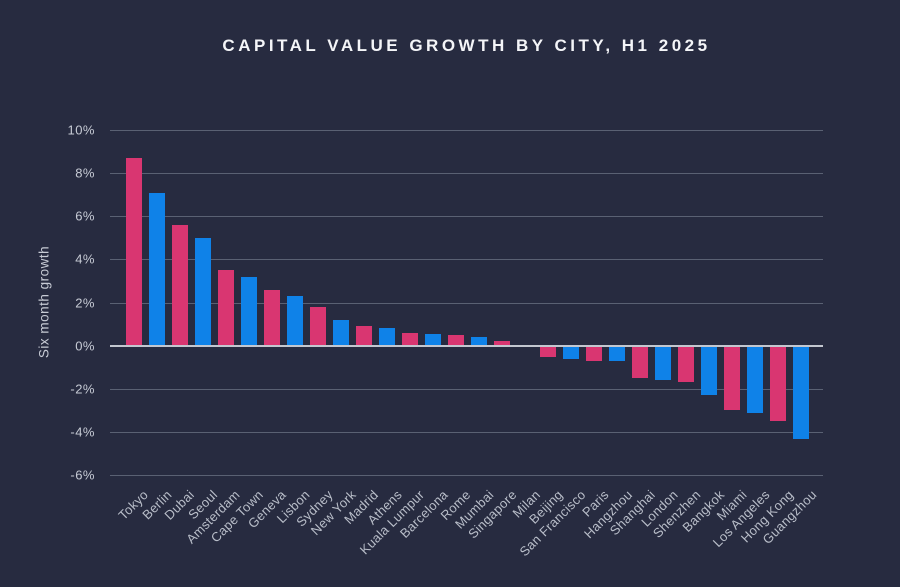 This screenshot has width=900, height=587. Describe the element at coordinates (801, 392) in the screenshot. I see `bar-guangzhou` at that location.